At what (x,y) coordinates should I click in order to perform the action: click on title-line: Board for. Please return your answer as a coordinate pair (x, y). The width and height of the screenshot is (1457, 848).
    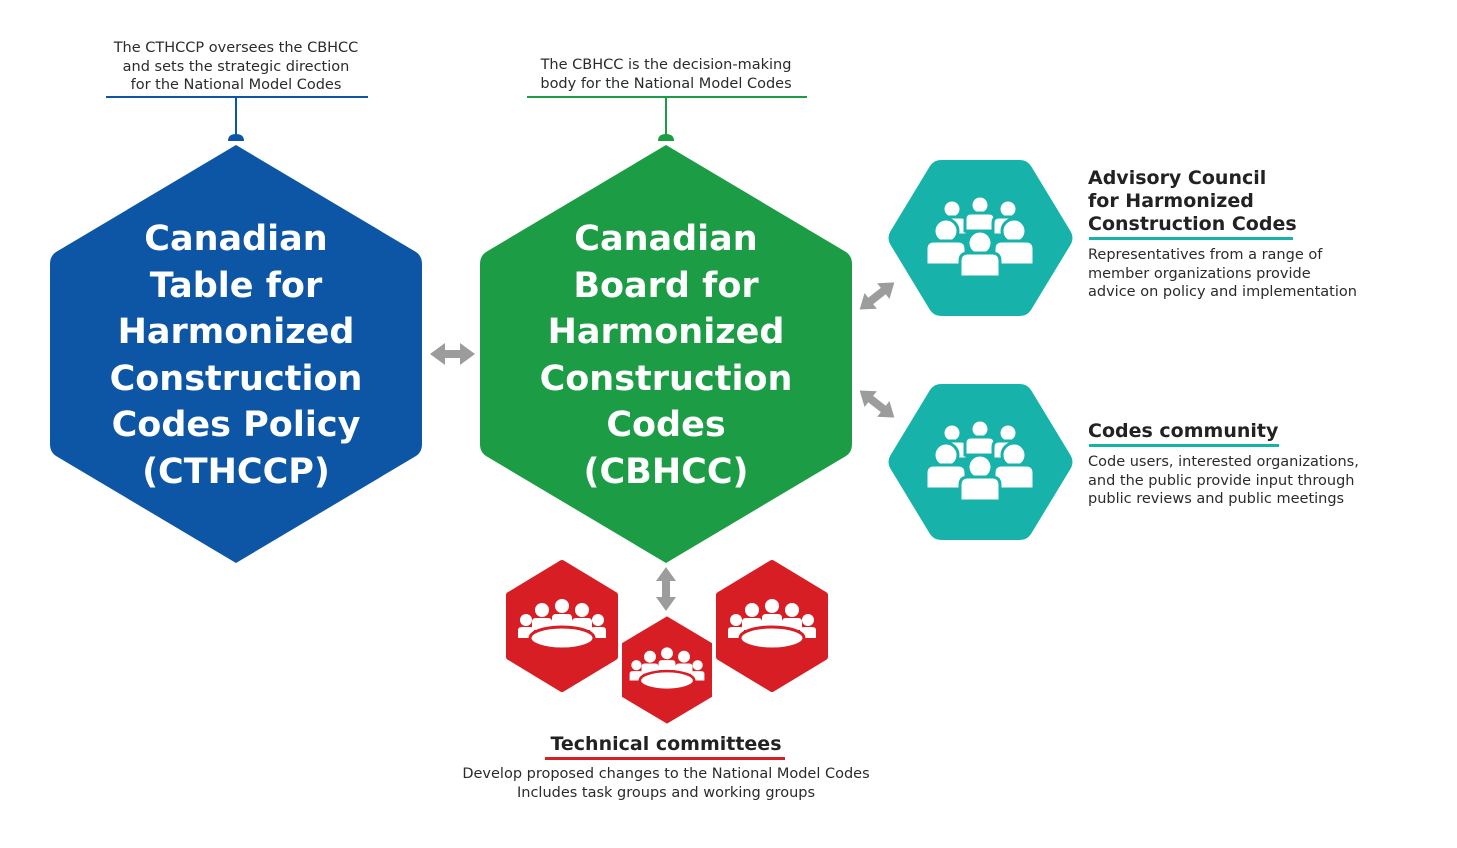
    Looking at the image, I should click on (666, 285).